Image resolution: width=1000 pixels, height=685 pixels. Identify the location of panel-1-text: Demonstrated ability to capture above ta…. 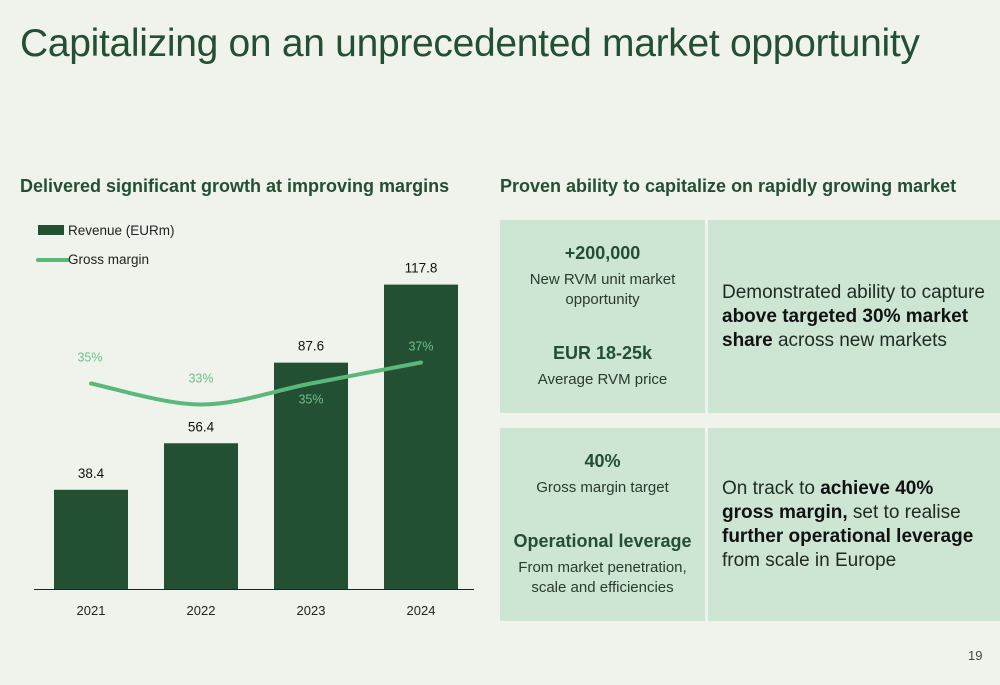
(854, 316).